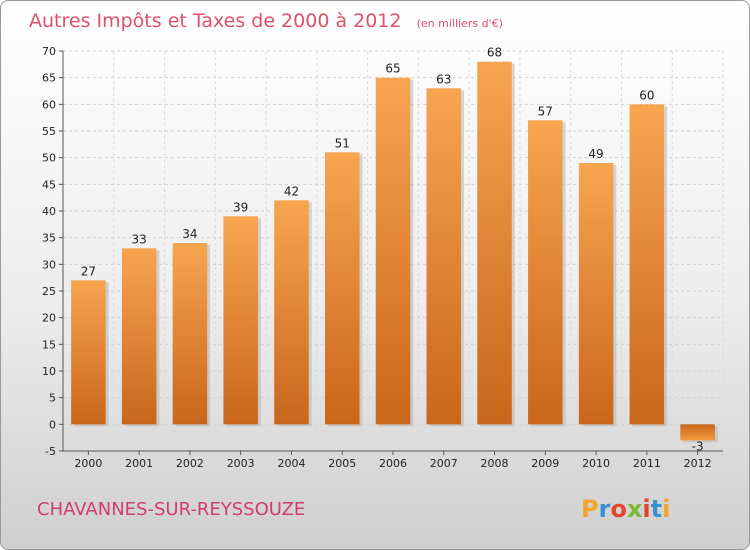  Describe the element at coordinates (595, 154) in the screenshot. I see `data-label: 49` at that location.